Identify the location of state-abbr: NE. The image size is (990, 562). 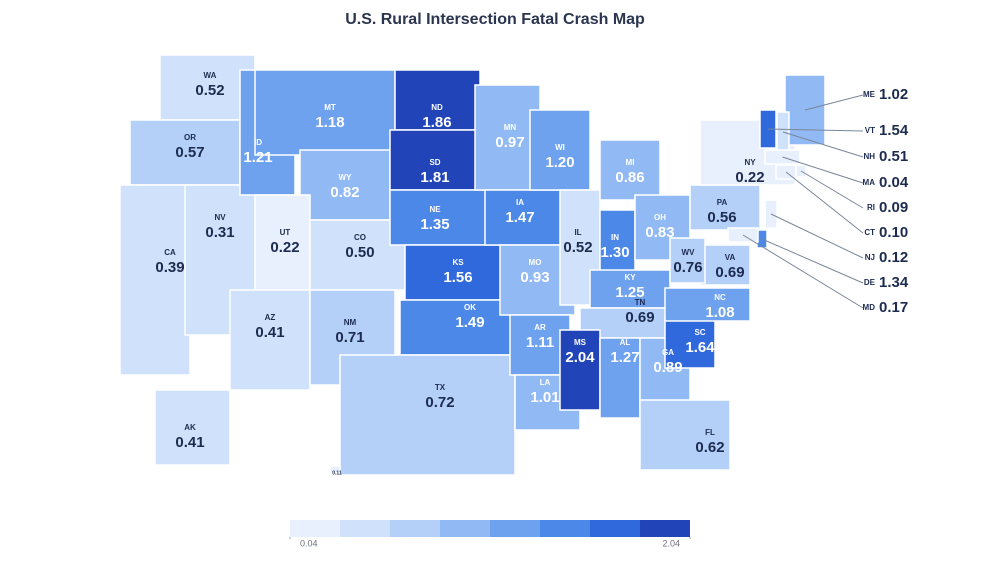
(435, 209).